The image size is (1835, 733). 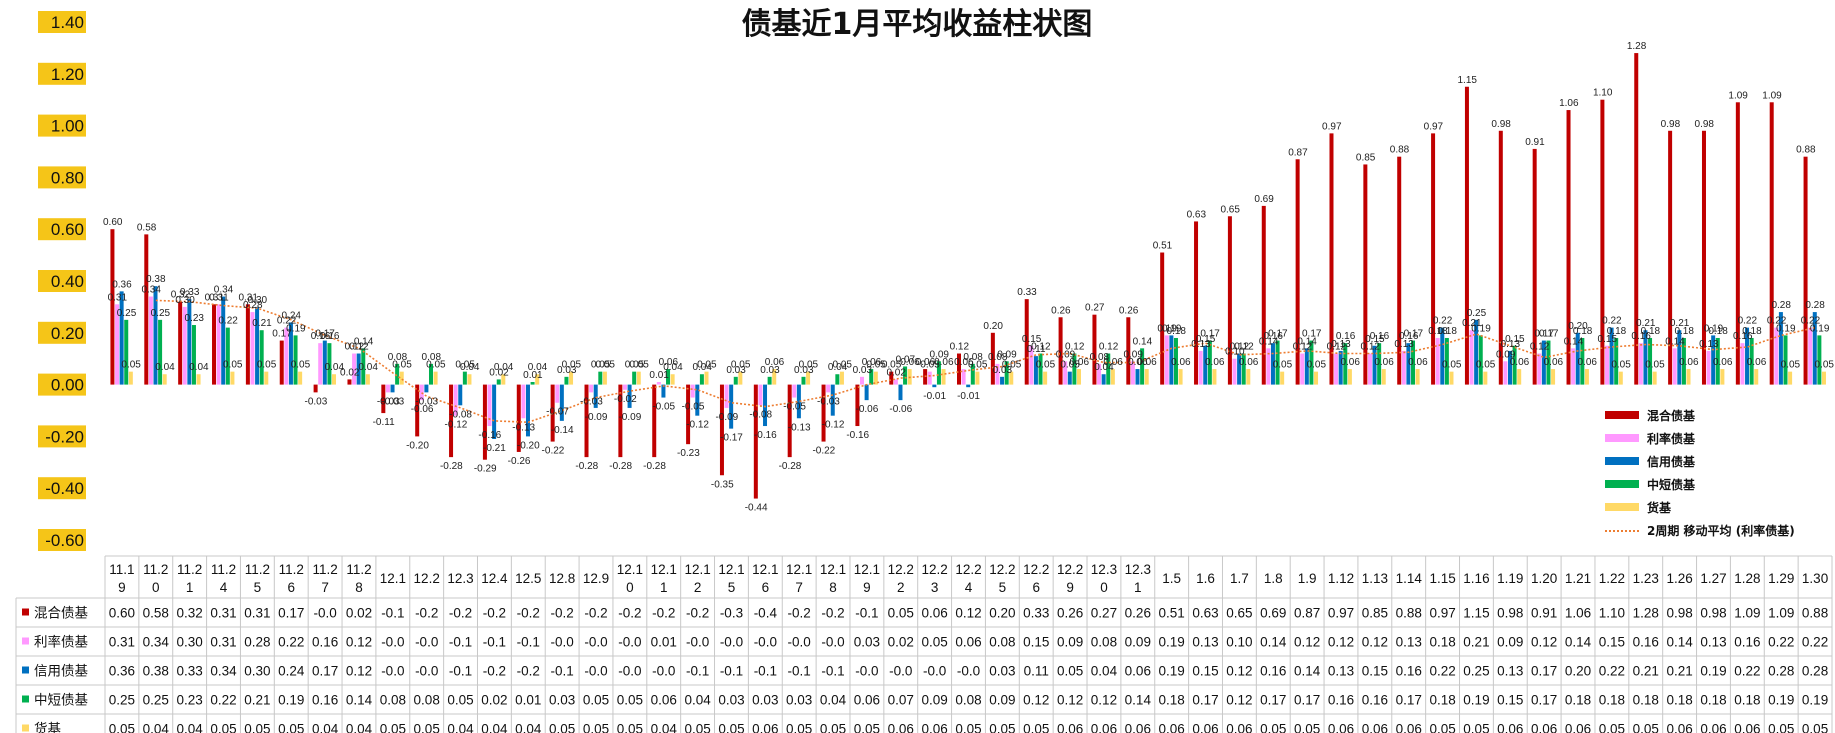 I want to click on data-label: 0.33, so click(x=1027, y=292).